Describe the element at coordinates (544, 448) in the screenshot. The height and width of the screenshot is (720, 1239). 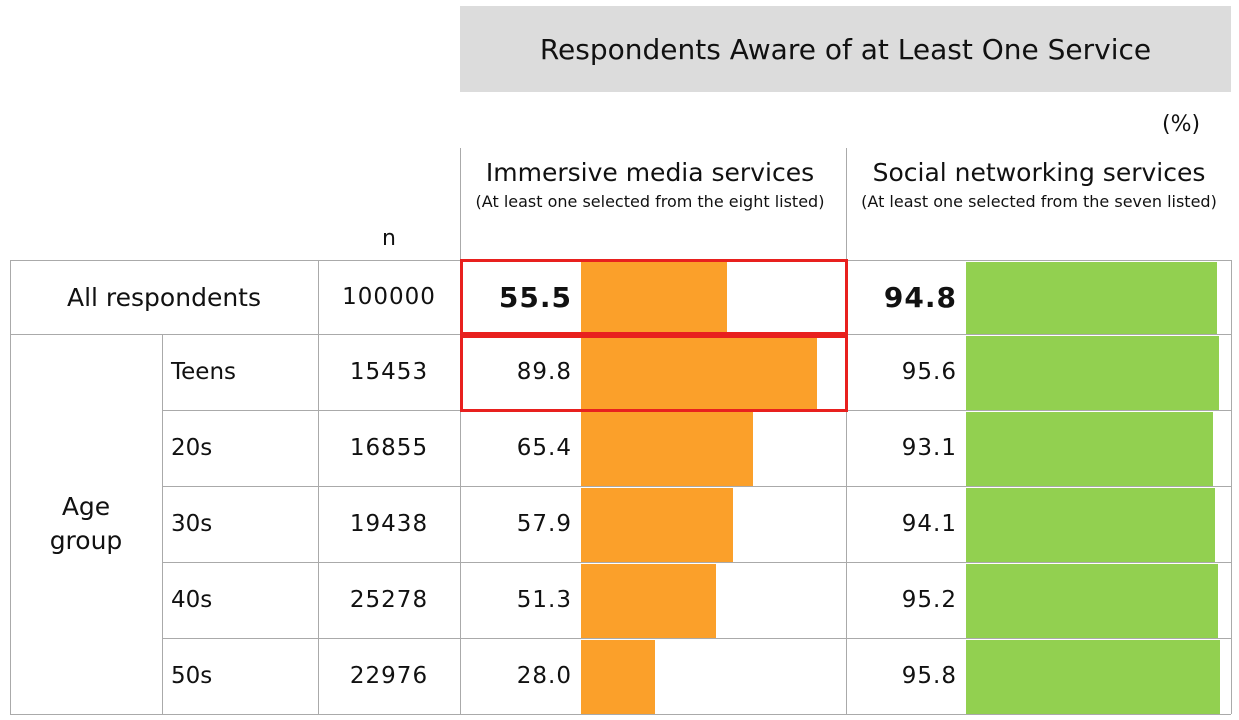
I see `immersive-value-label: 65.4` at that location.